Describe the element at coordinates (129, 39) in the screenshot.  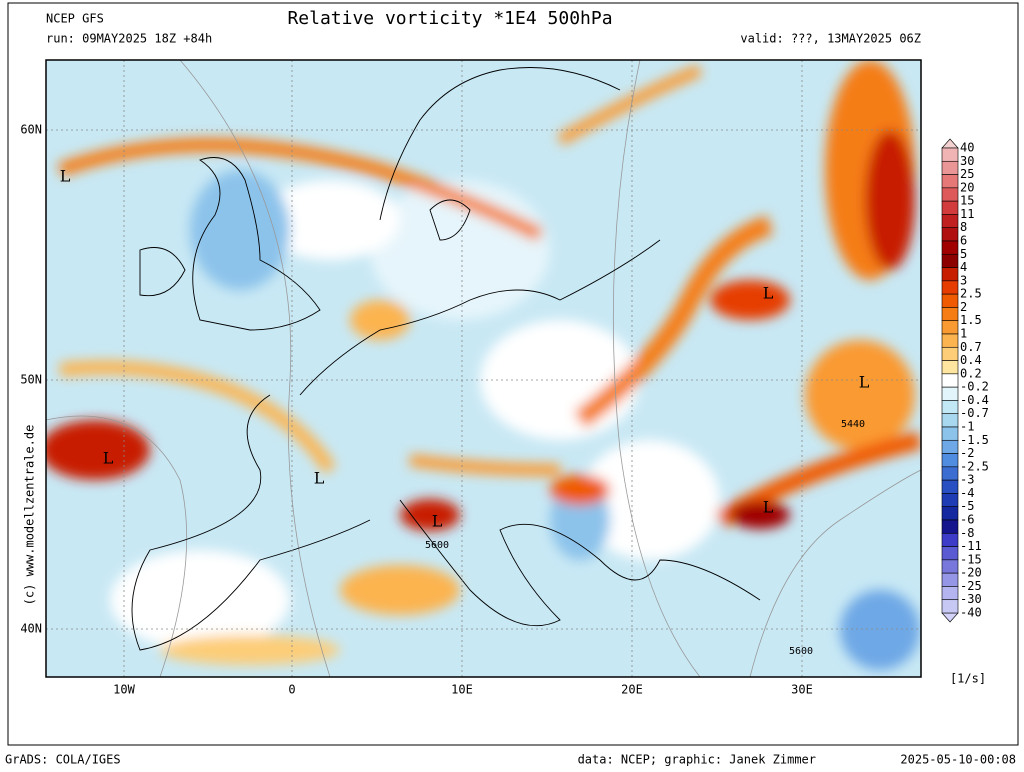
I see `run-info: run: 09MAY2025 18Z +84h` at that location.